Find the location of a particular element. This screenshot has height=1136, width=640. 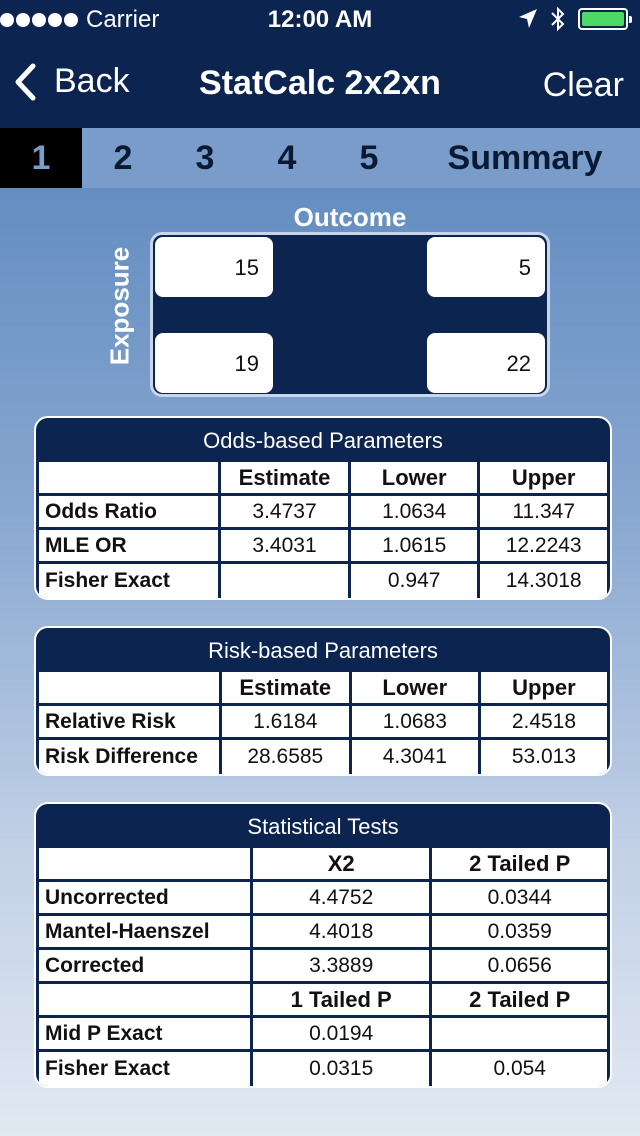

row-label: Odds Ratio is located at coordinates (128, 513).